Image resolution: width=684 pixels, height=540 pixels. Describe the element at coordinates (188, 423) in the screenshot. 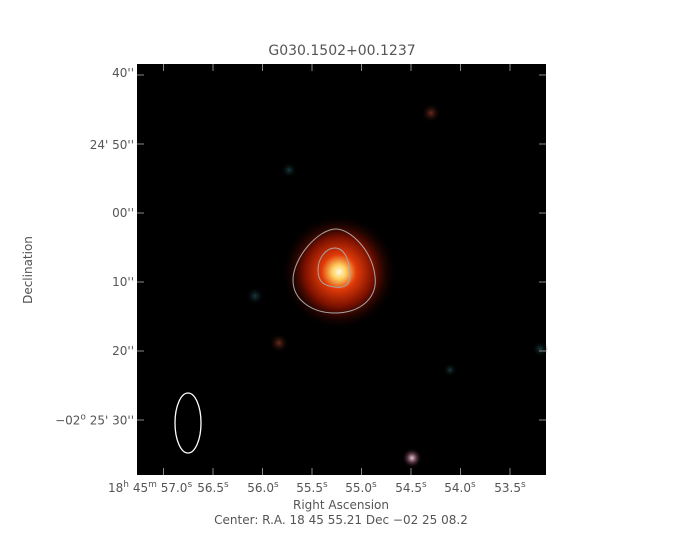

I see `beam-ellipse` at that location.